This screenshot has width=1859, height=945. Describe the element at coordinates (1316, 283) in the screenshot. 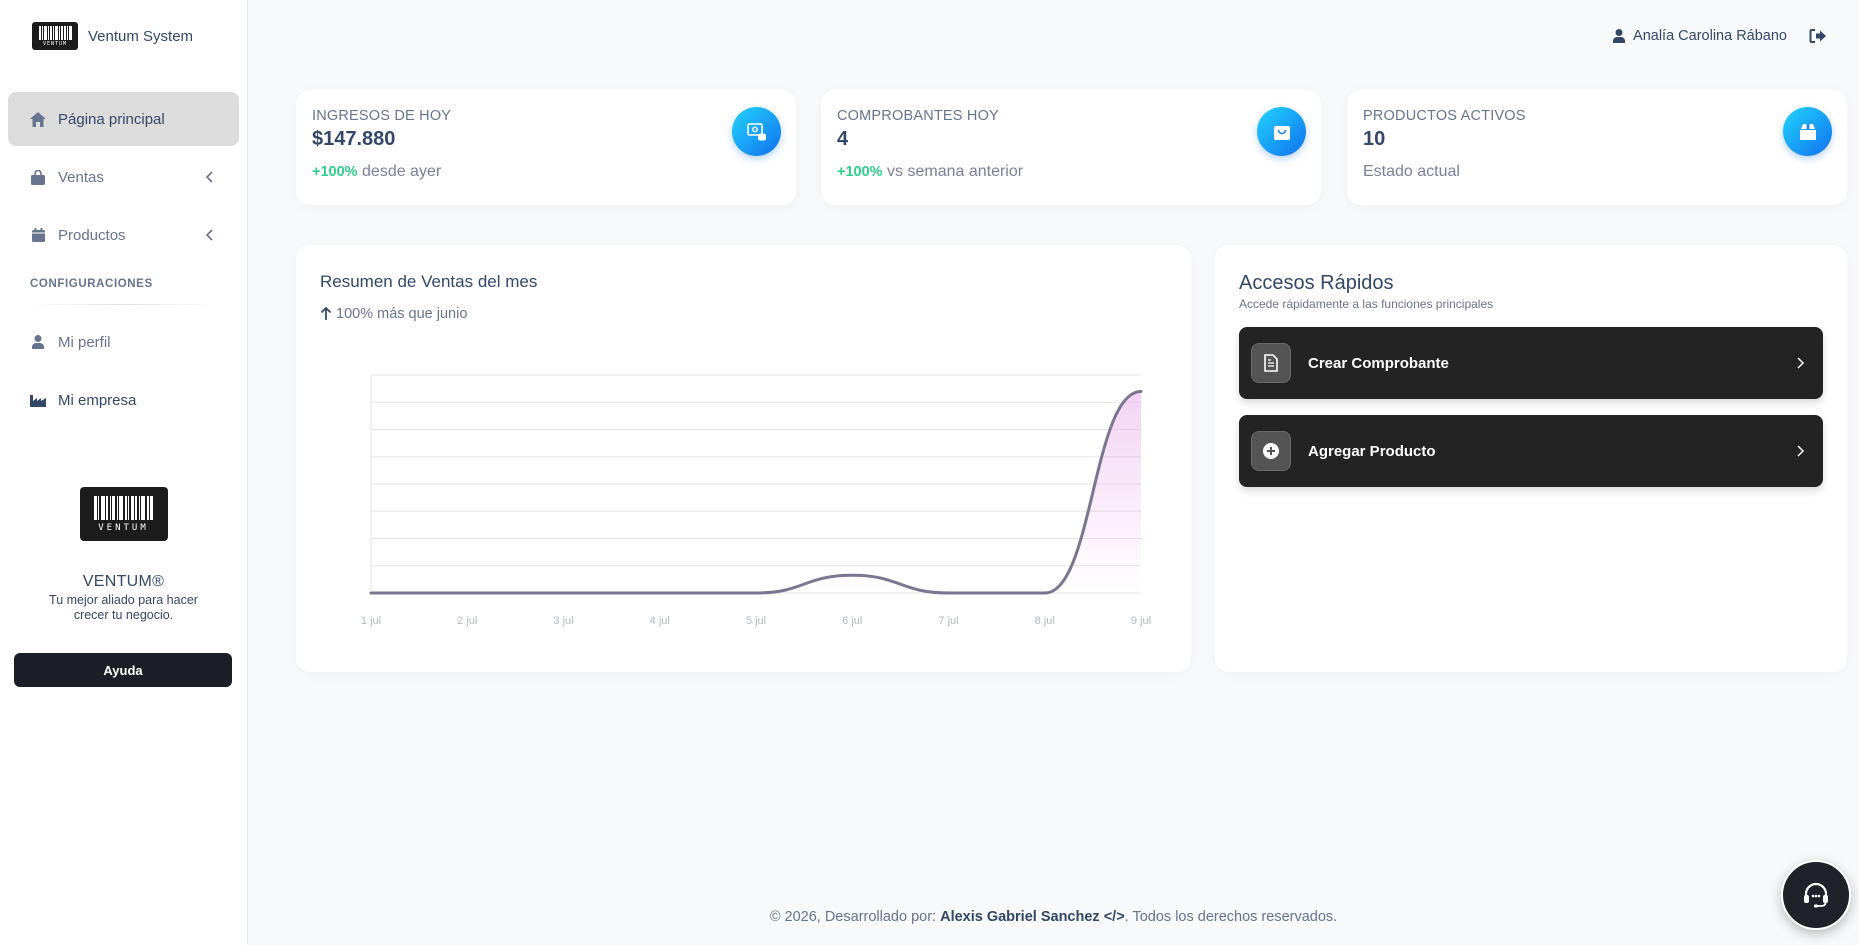

I see `quick-access-title: Accesos Rápidos` at that location.